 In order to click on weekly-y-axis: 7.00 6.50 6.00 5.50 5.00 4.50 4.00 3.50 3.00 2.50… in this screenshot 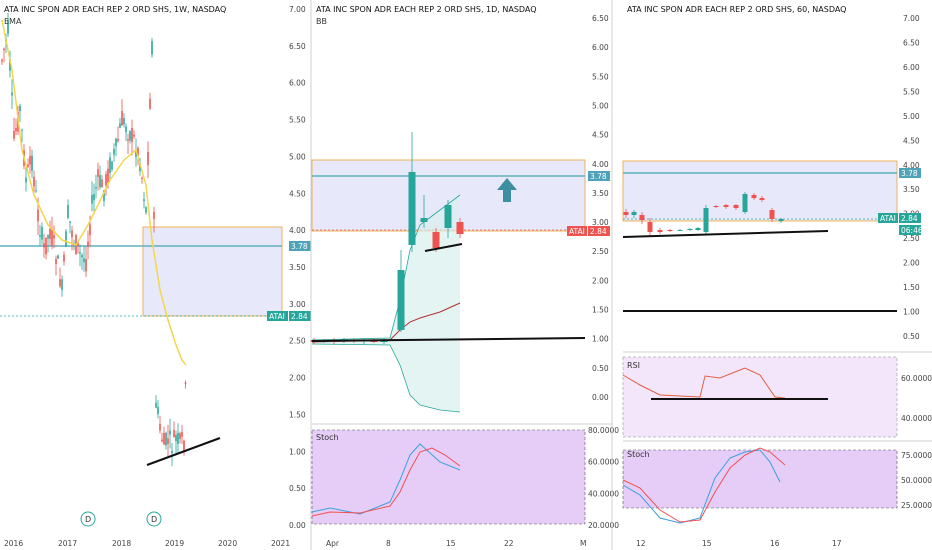, I will do `click(297, 267)`.